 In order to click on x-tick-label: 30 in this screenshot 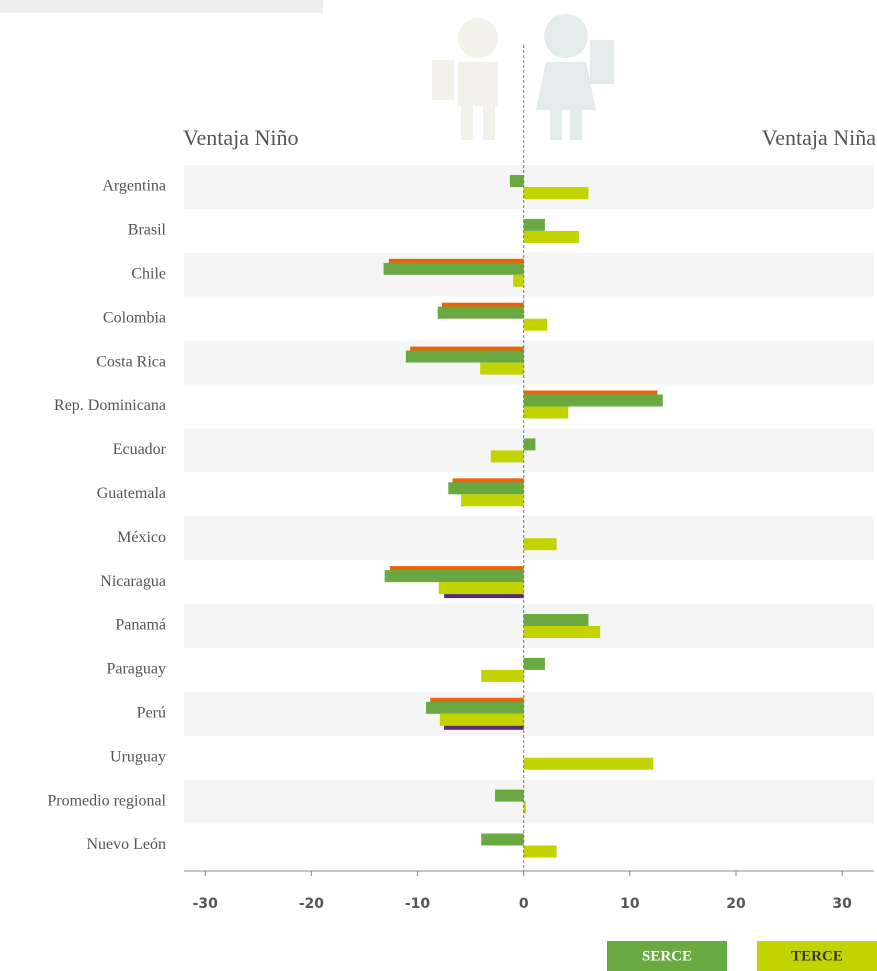, I will do `click(842, 904)`.